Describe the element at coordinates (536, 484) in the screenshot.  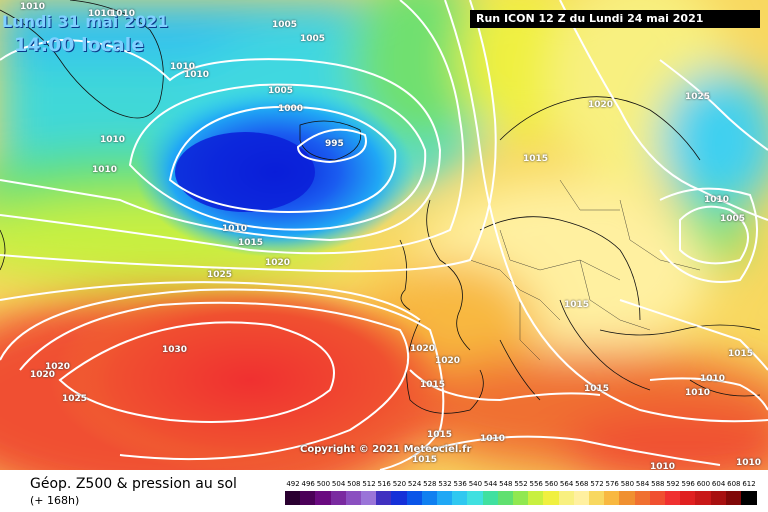
I see `legend-tick-label: 556` at that location.